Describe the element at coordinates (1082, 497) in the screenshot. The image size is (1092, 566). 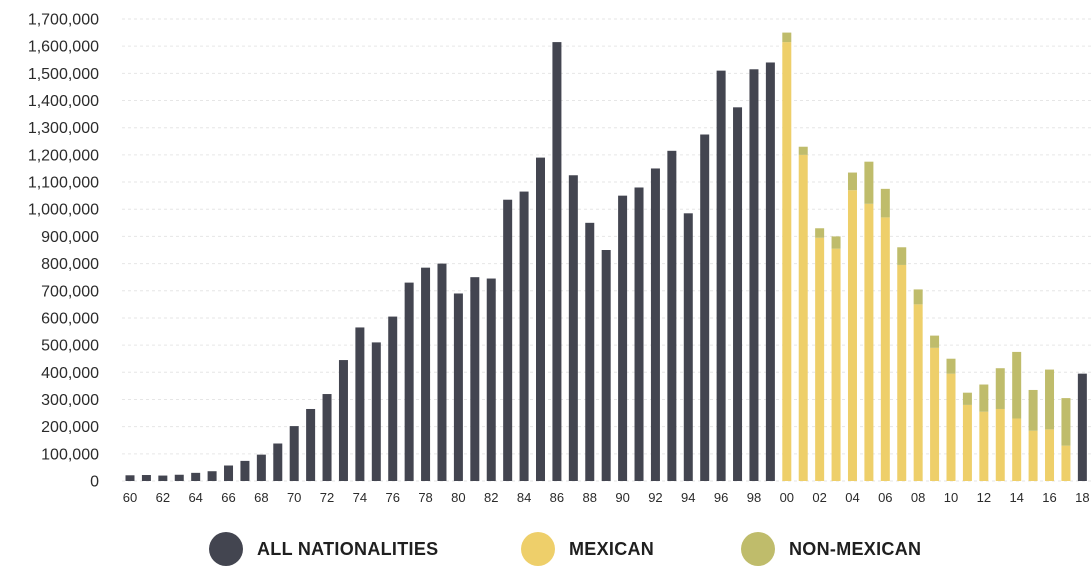
I see `x-tick-label: 18` at that location.